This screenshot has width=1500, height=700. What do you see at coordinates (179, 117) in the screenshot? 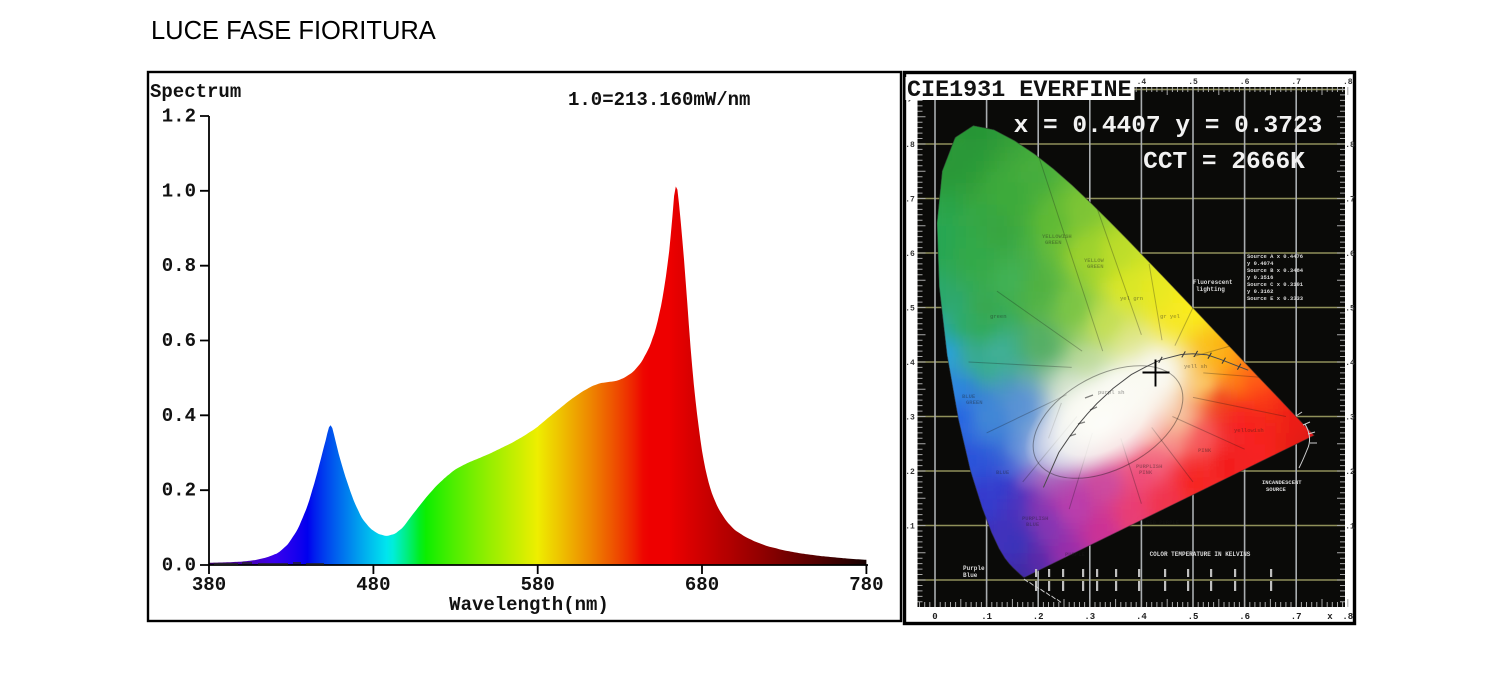
I see `svg-text: 1.2` at bounding box center [179, 117].